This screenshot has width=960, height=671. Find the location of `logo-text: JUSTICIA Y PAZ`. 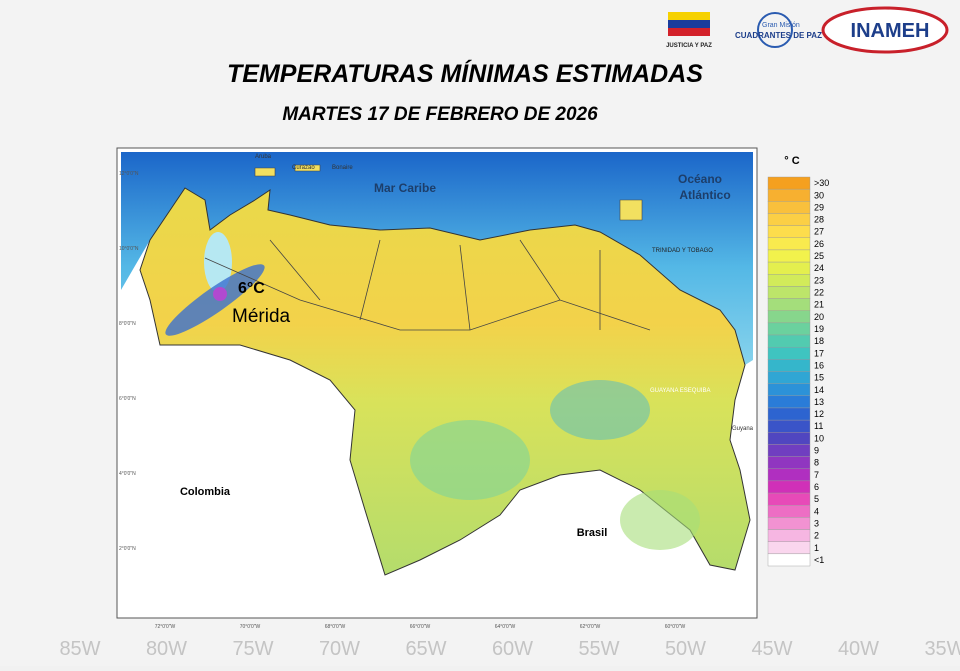

logo-text: JUSTICIA Y PAZ is located at coordinates (689, 46).